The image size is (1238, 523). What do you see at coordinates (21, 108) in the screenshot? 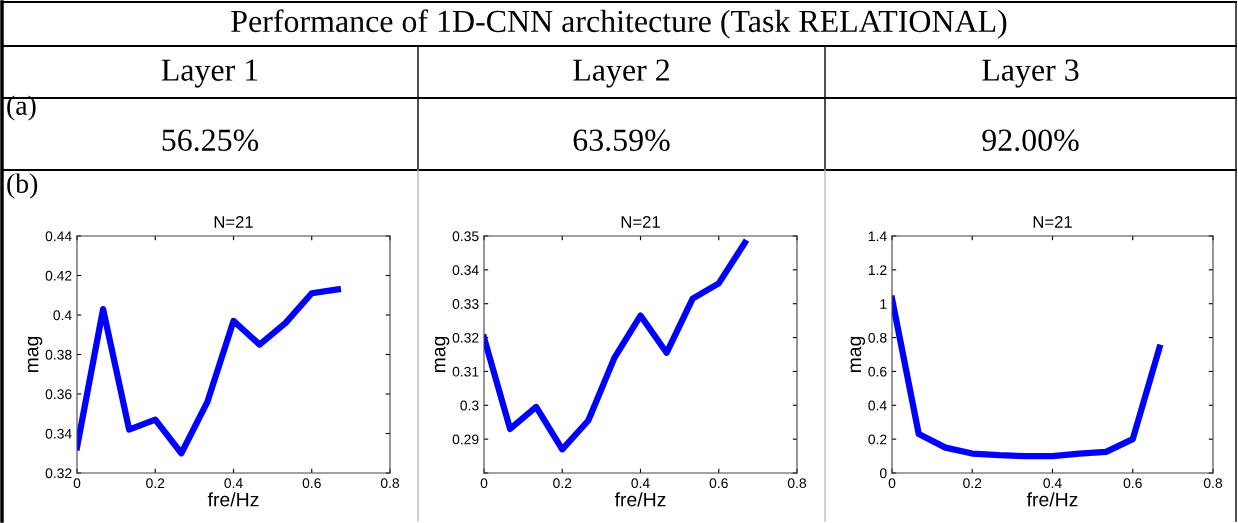
I see `text: (a)` at bounding box center [21, 108].